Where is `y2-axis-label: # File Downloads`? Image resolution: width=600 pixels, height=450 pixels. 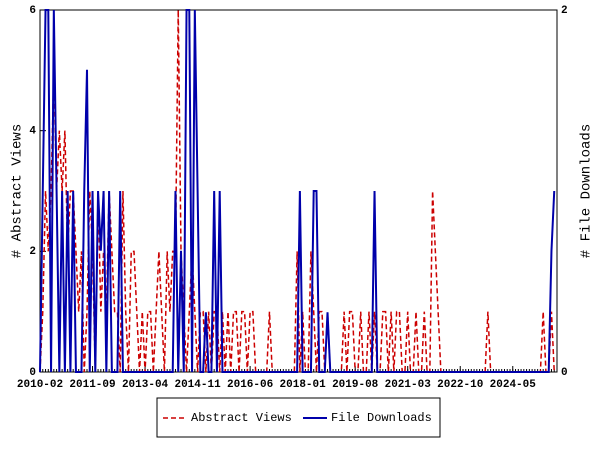
y2-axis-label: # File Downloads is located at coordinates (587, 191).